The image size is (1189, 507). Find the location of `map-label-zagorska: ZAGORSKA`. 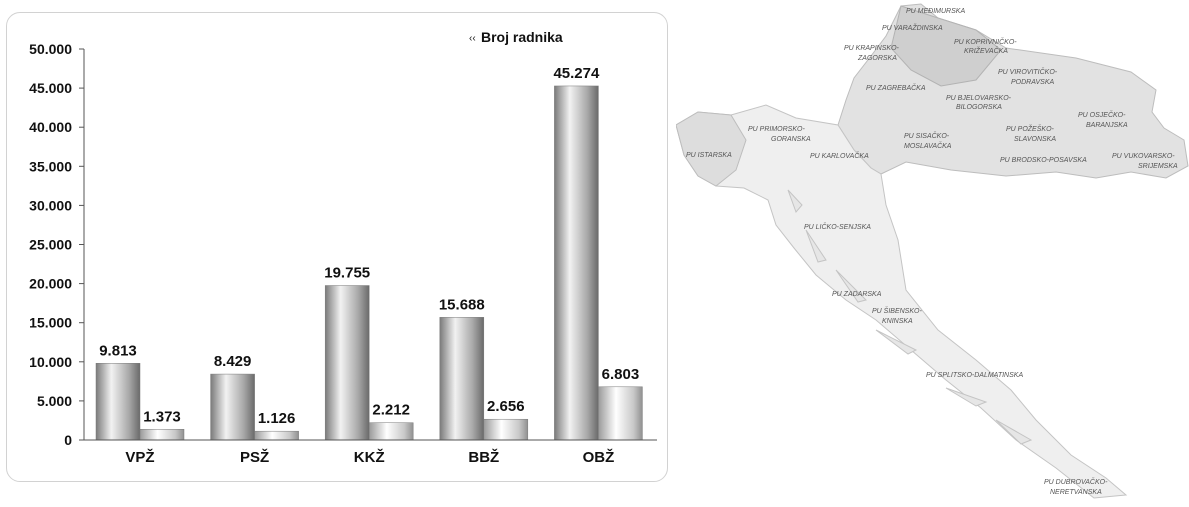

map-label-zagorska: ZAGORSKA is located at coordinates (877, 58).